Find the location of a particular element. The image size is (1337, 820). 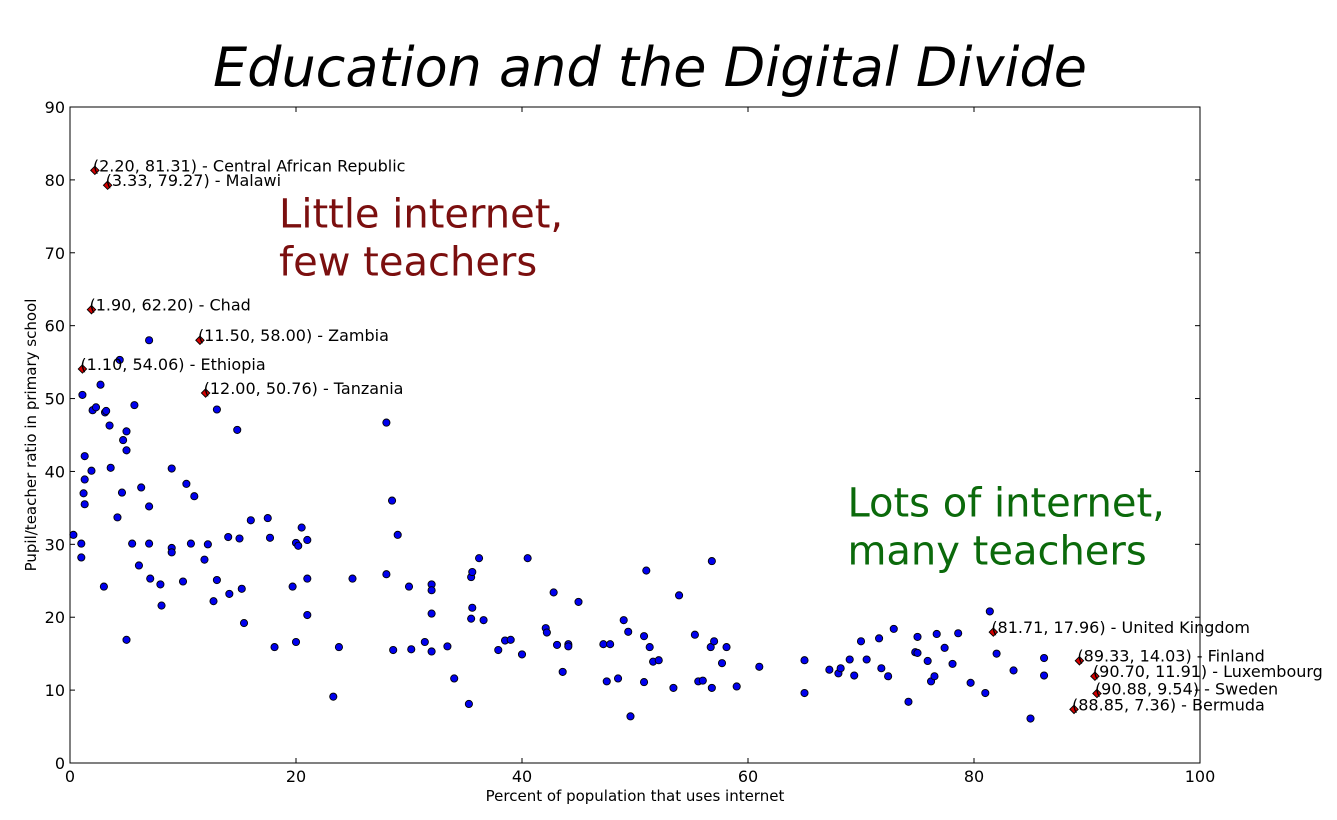

highlighted-point-label: (89.33, 14.03) - Finland is located at coordinates (1170, 656).